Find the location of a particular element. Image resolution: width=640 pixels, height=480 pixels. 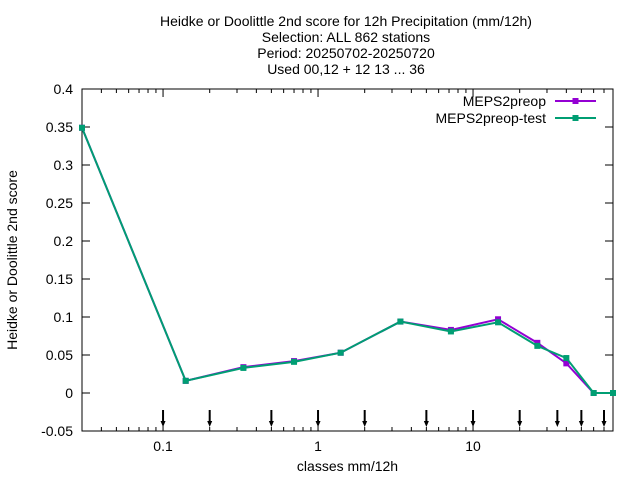

y-tick-label: -0.05 is located at coordinates (57, 431).